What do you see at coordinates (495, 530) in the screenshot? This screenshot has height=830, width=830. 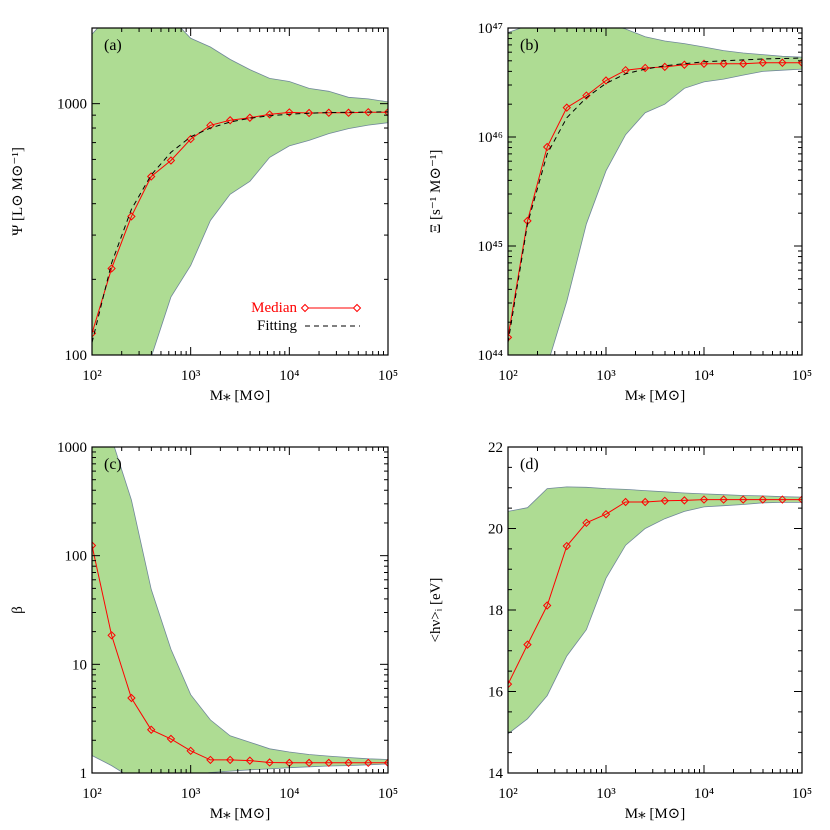 I see `y-tick-label: 20` at bounding box center [495, 530].